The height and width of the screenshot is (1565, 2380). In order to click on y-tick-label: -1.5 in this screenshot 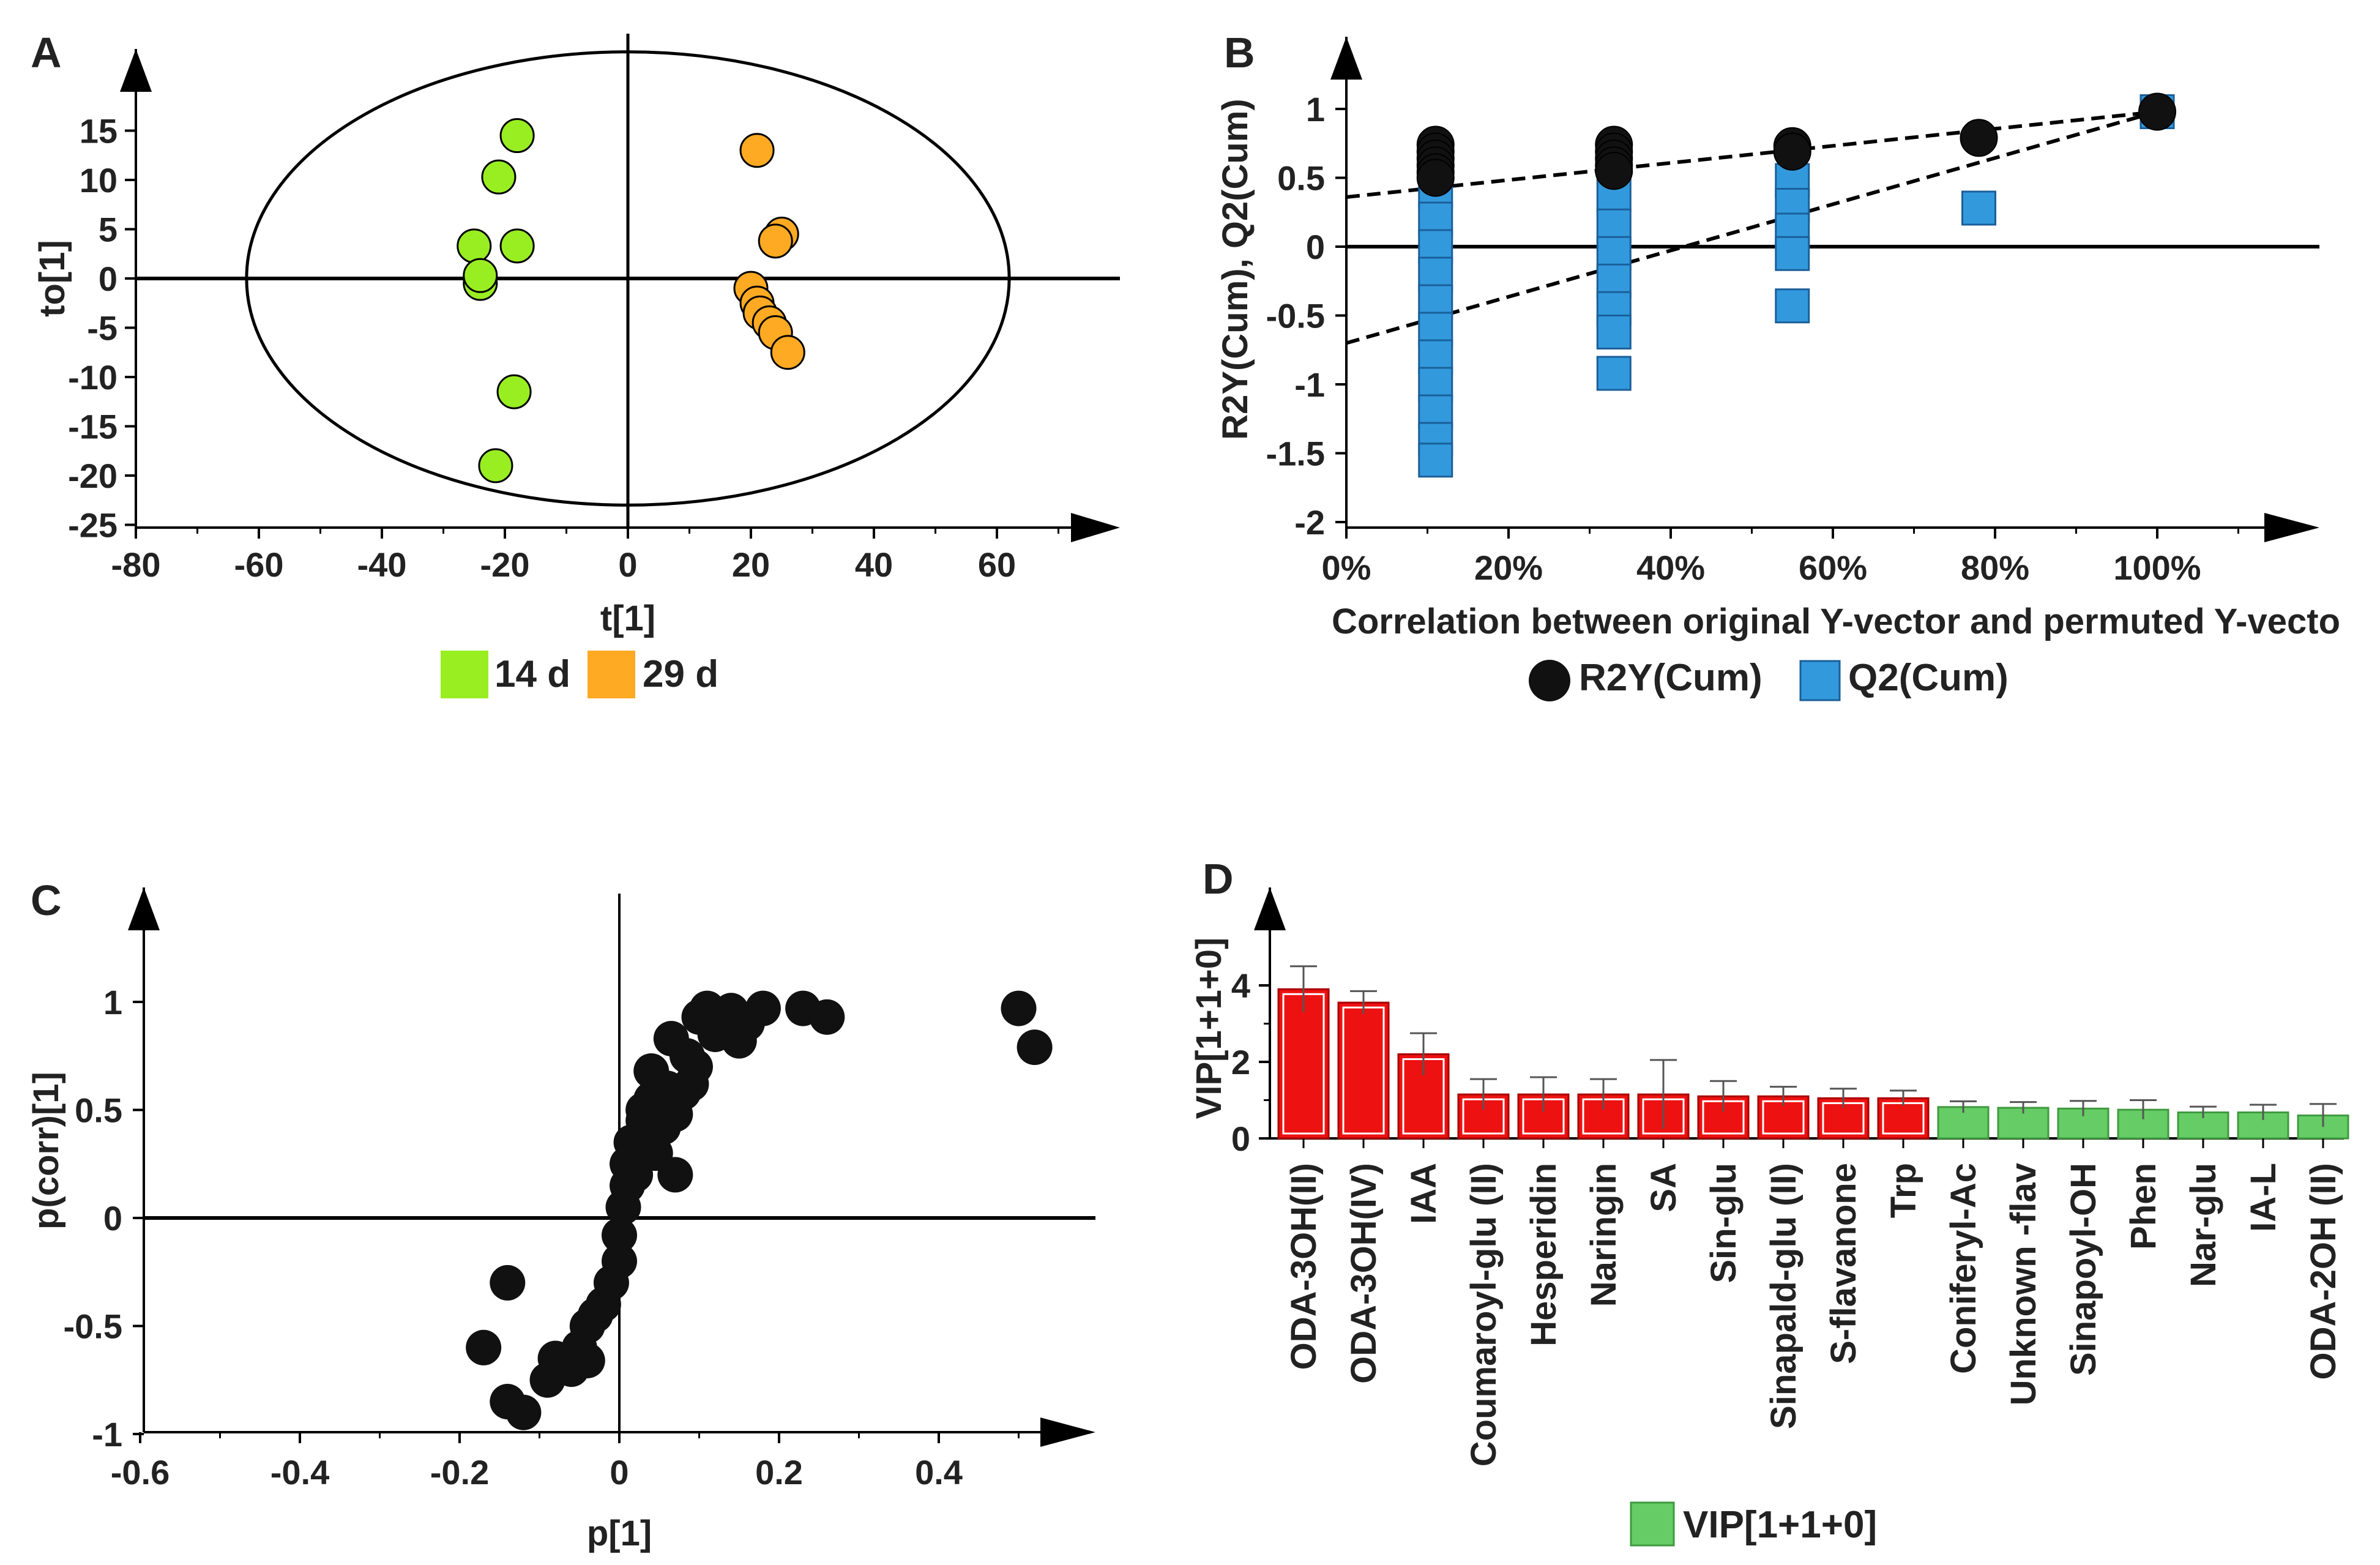, I will do `click(1296, 454)`.